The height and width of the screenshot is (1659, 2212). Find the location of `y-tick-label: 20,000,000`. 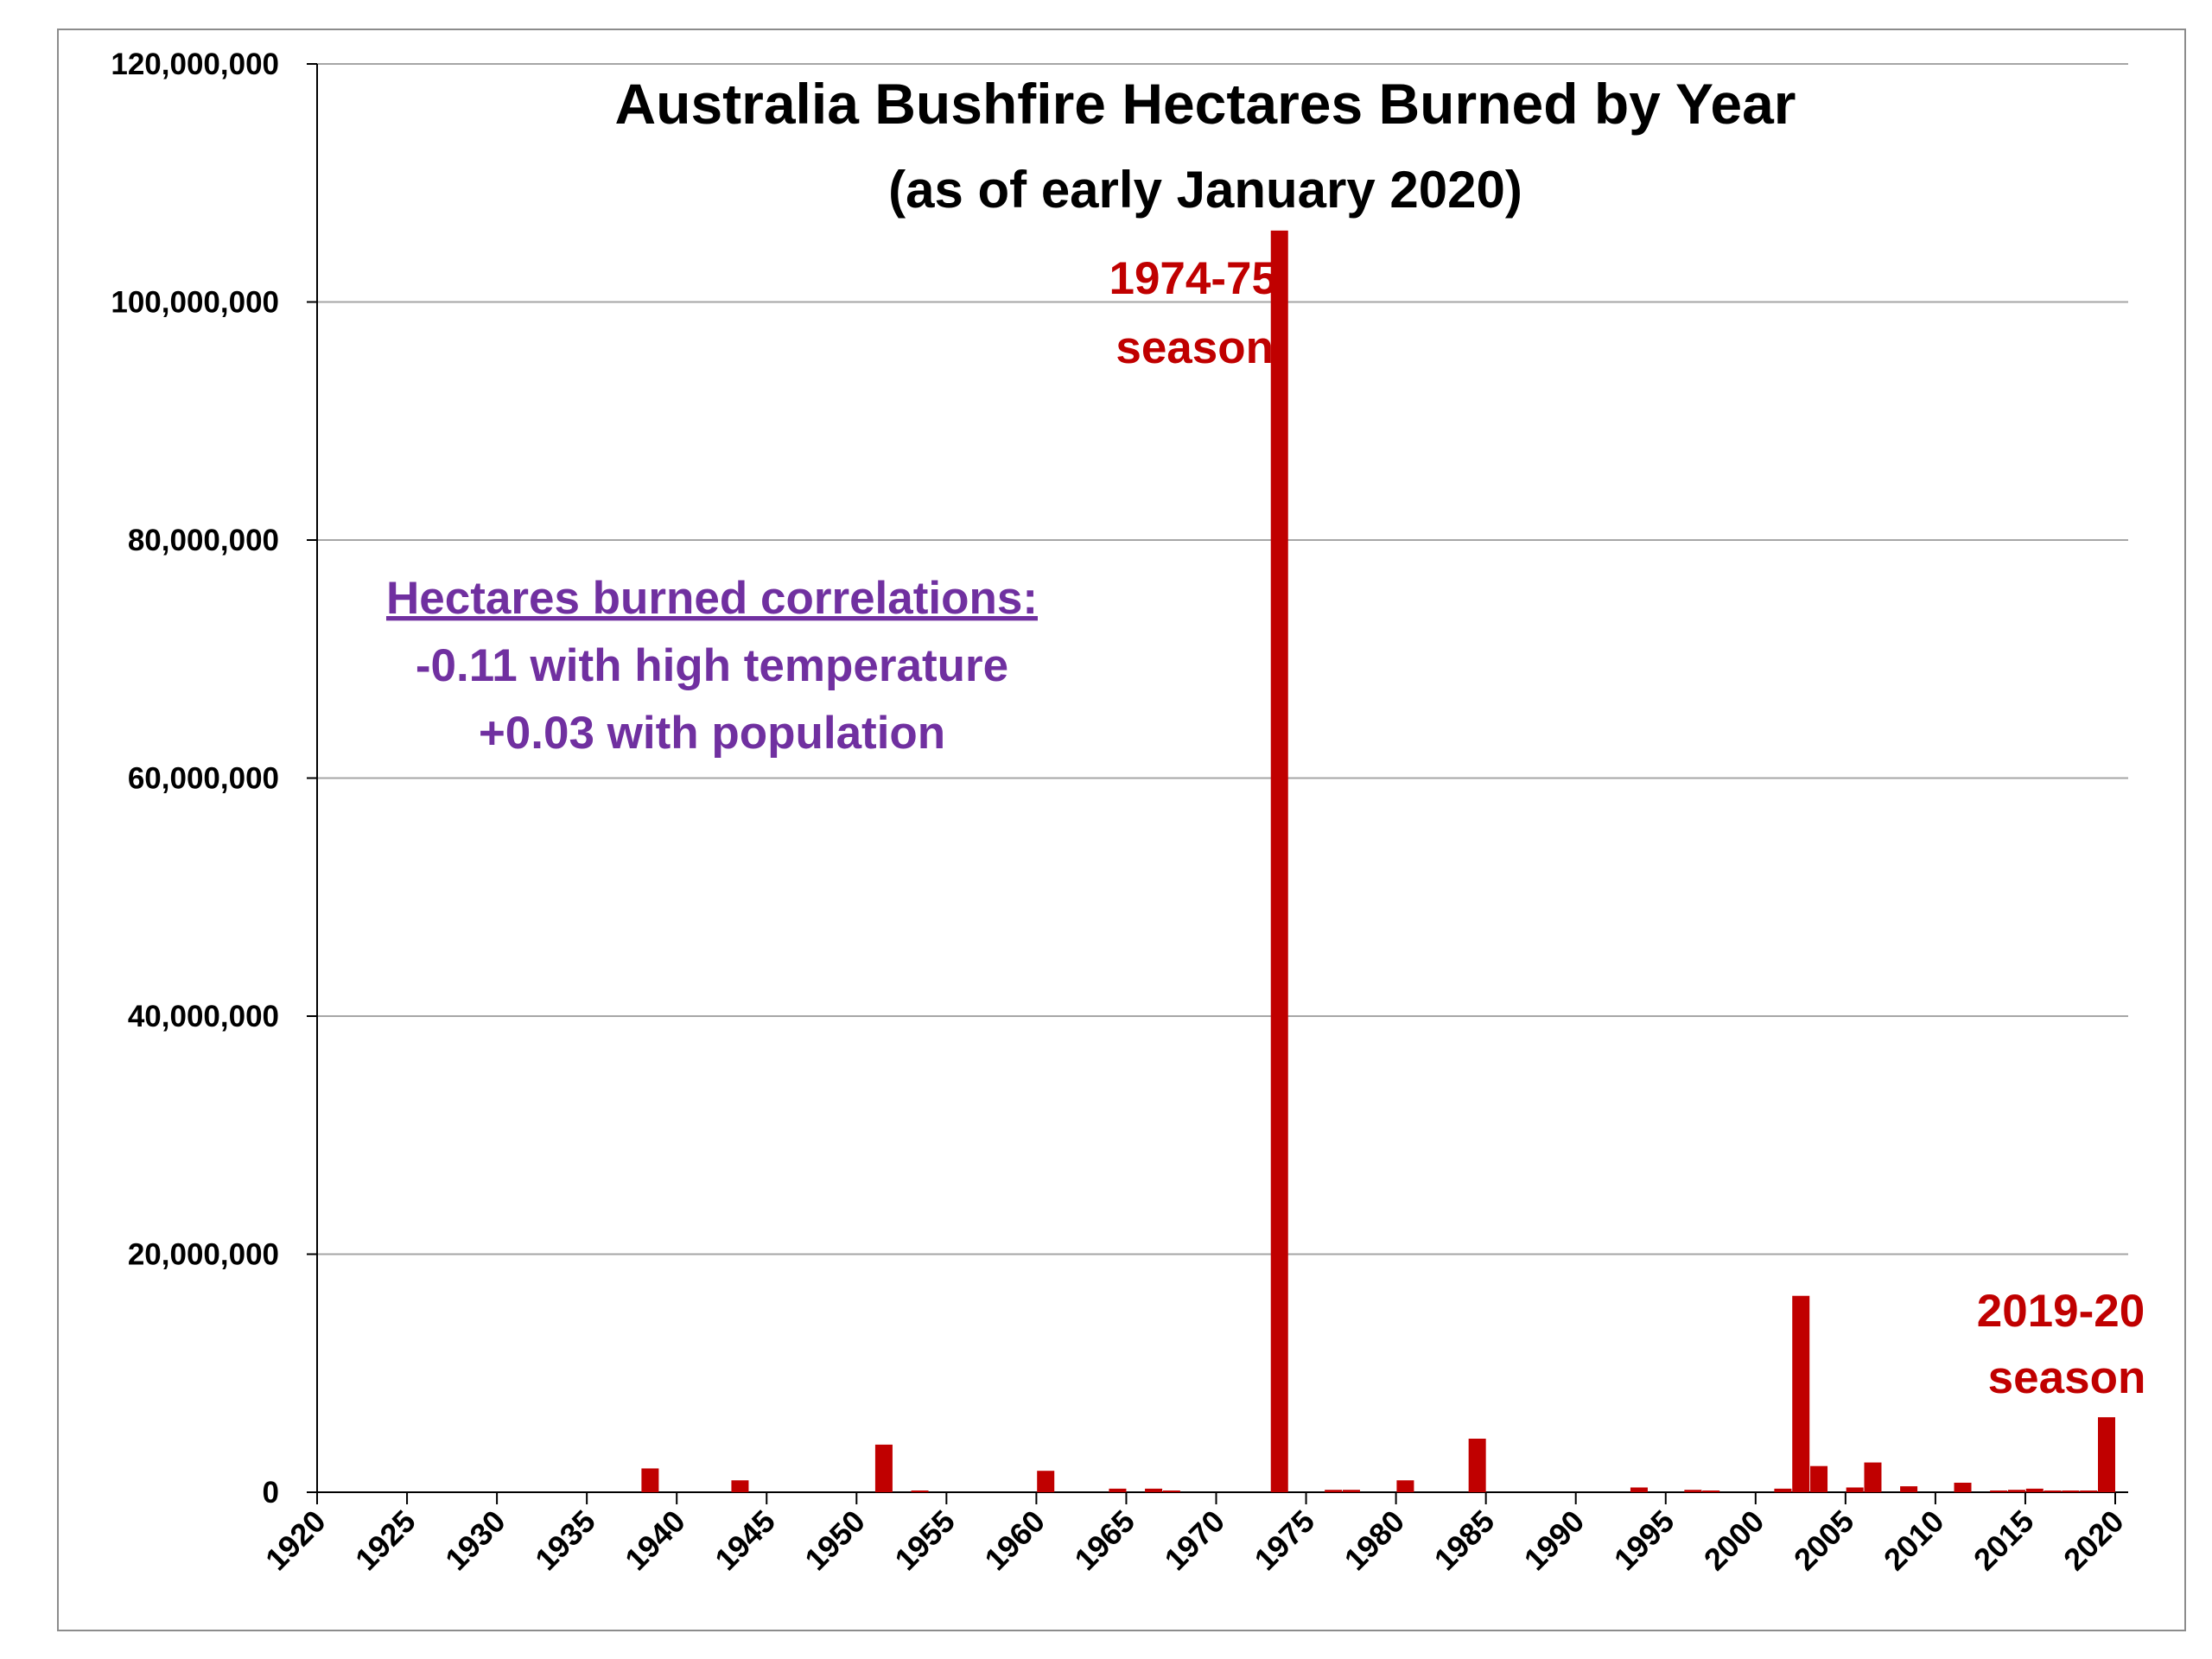

y-tick-label: 20,000,000 is located at coordinates (203, 1255).